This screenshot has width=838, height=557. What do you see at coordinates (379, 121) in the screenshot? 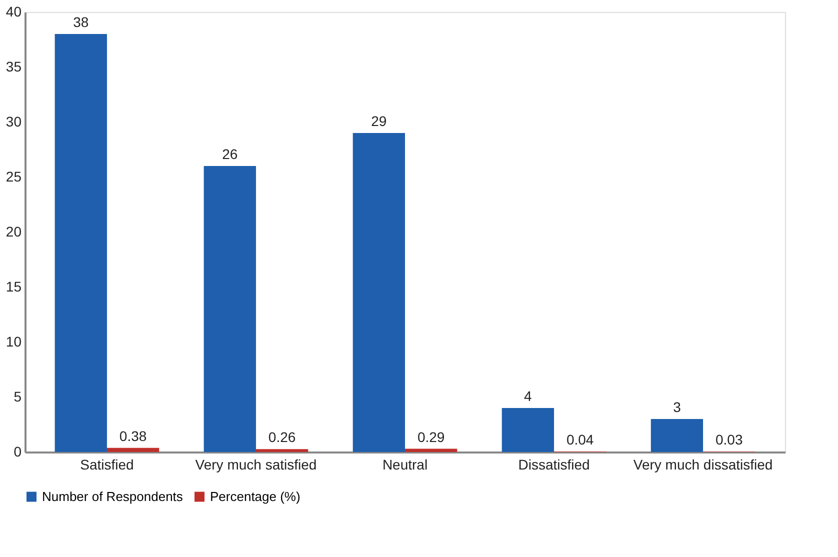
I see `data-label: 29` at bounding box center [379, 121].